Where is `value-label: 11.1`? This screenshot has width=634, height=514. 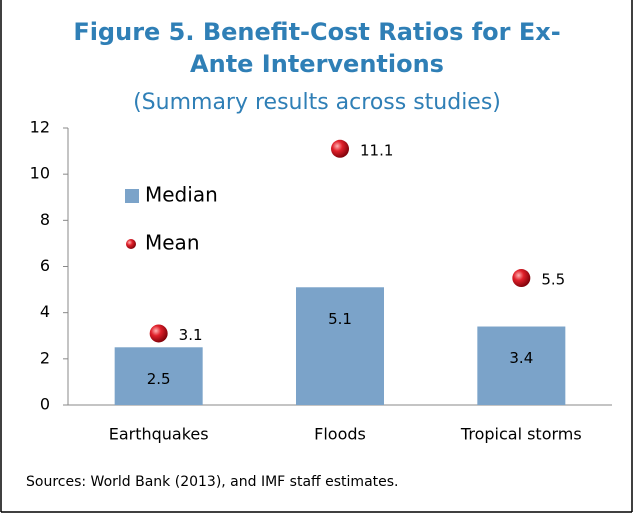 value-label: 11.1 is located at coordinates (376, 150).